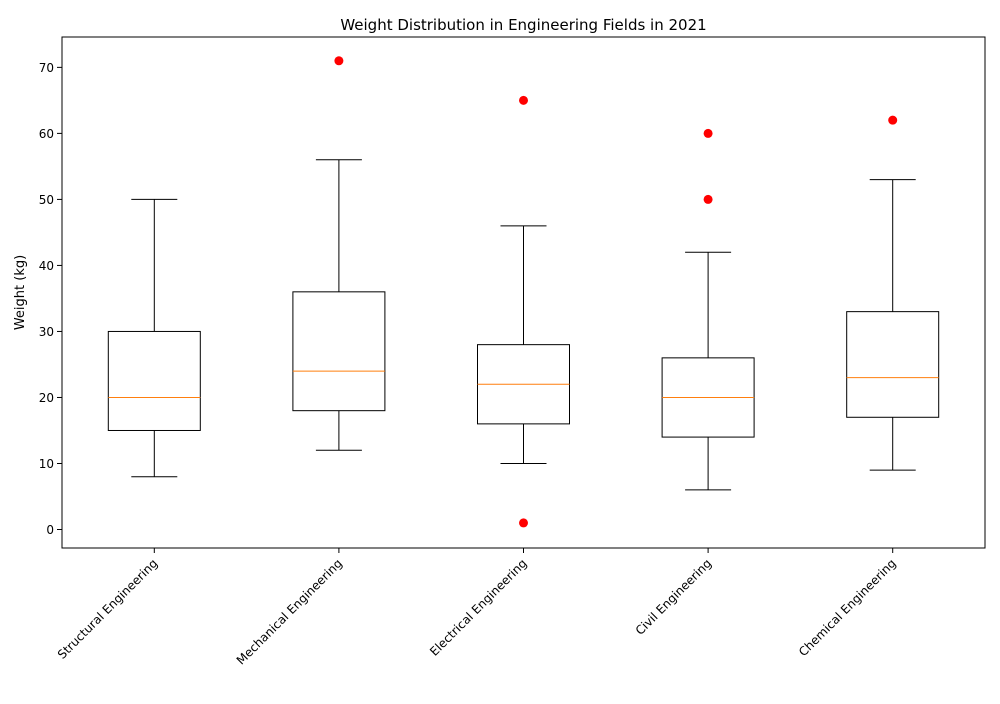 The image size is (1000, 704). Describe the element at coordinates (50, 299) in the screenshot. I see `y-axis: 0 10 20 30 40 50 60 70` at that location.